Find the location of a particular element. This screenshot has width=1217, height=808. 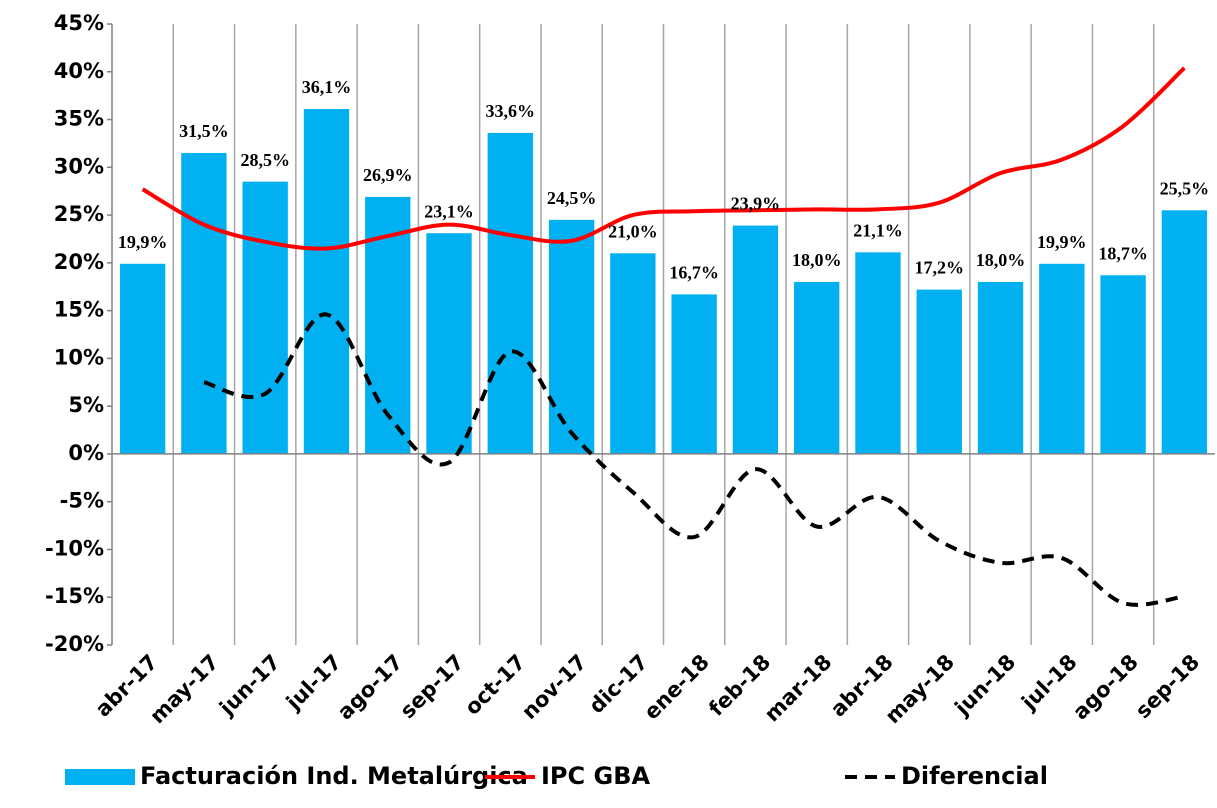

data-label: 24,5% is located at coordinates (572, 198).